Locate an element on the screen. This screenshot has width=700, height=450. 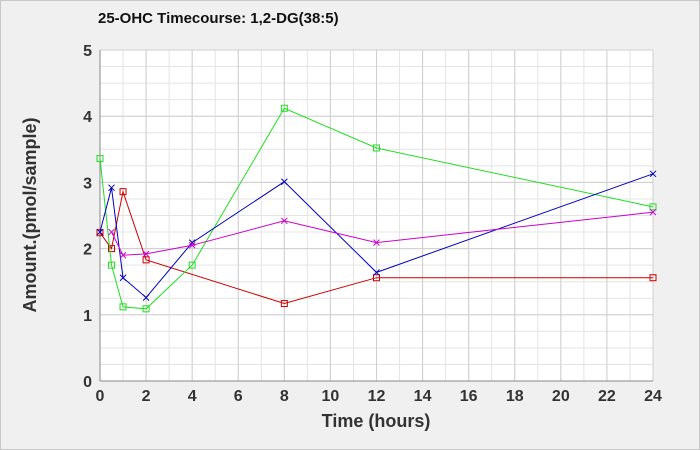
y-tick-label: 5 is located at coordinates (87, 51).